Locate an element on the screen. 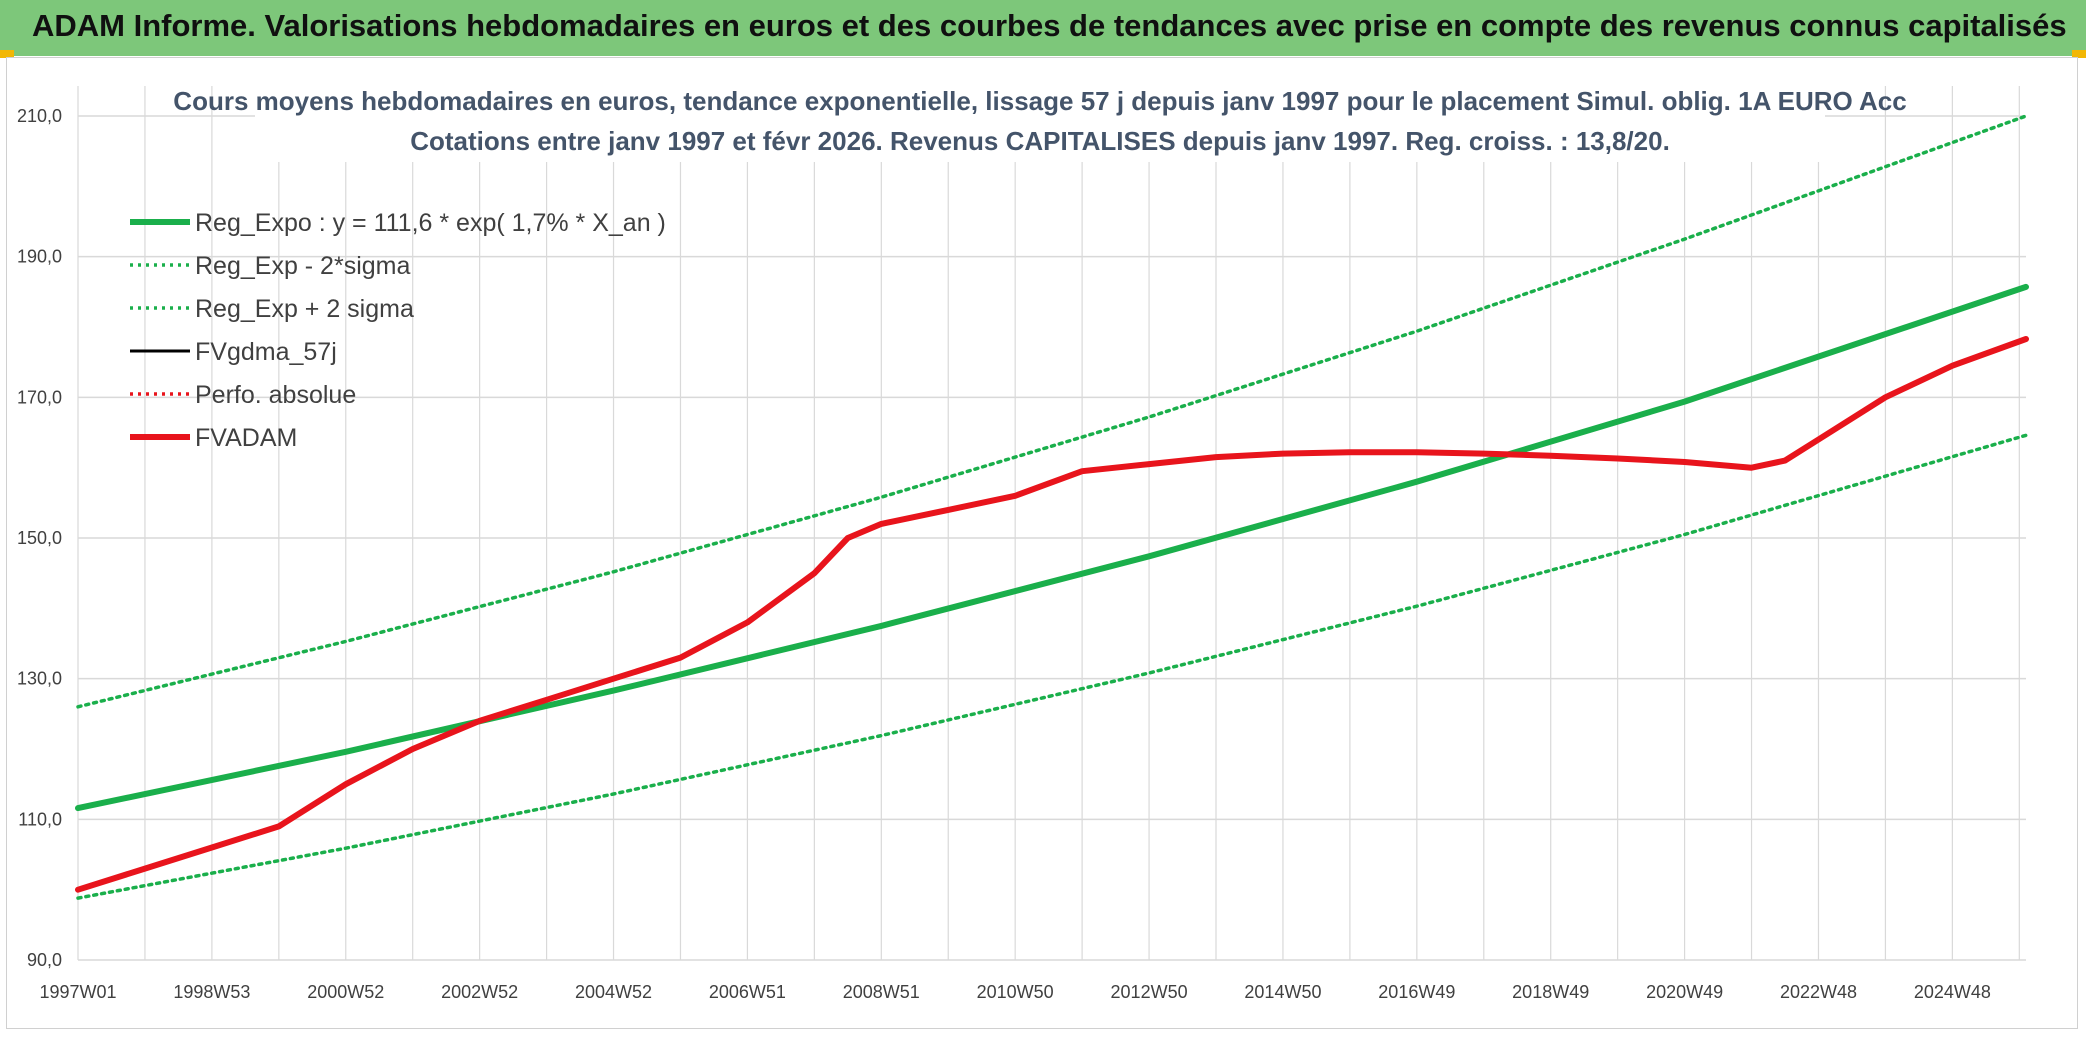  x-tick-label-7: 2010W50 is located at coordinates (1015, 992).